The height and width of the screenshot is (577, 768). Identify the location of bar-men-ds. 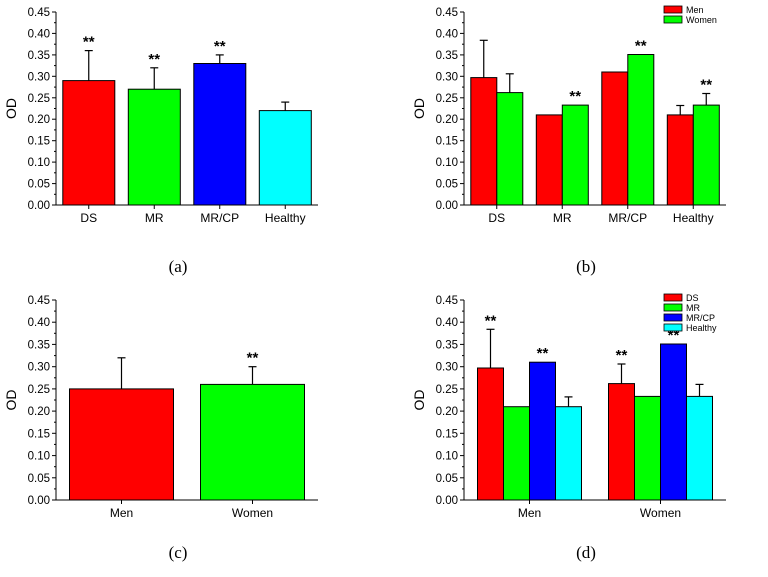
(484, 141).